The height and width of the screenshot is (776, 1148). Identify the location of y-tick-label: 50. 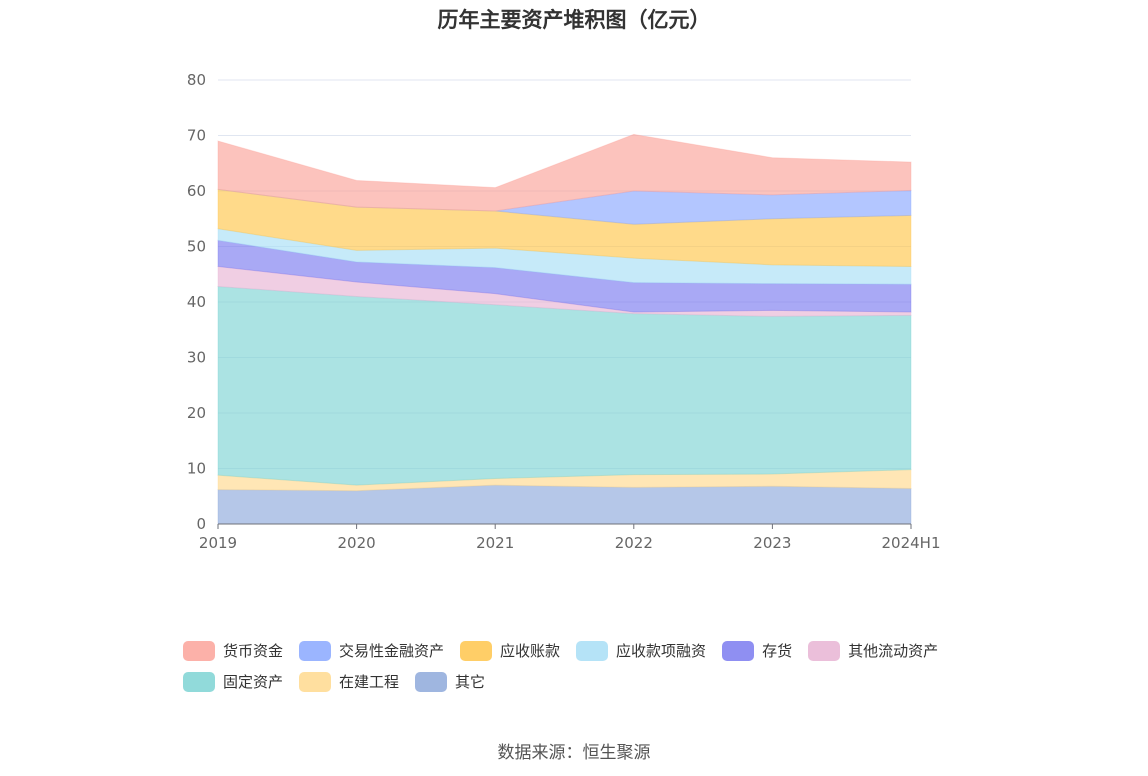
(196, 247).